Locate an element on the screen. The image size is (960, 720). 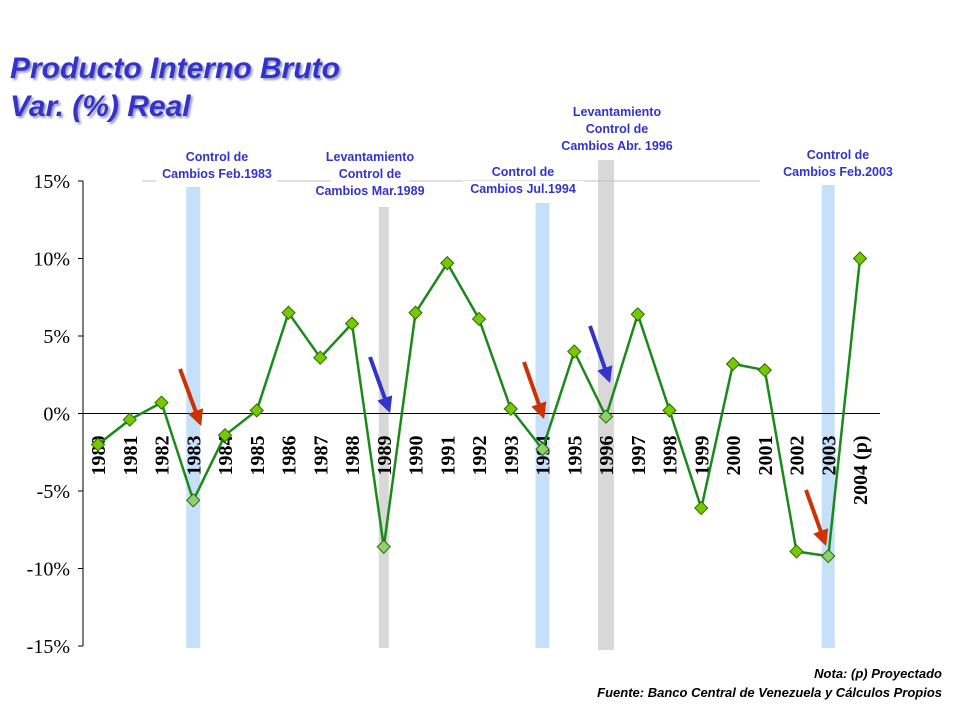
arrow-1989 is located at coordinates (380, 385).